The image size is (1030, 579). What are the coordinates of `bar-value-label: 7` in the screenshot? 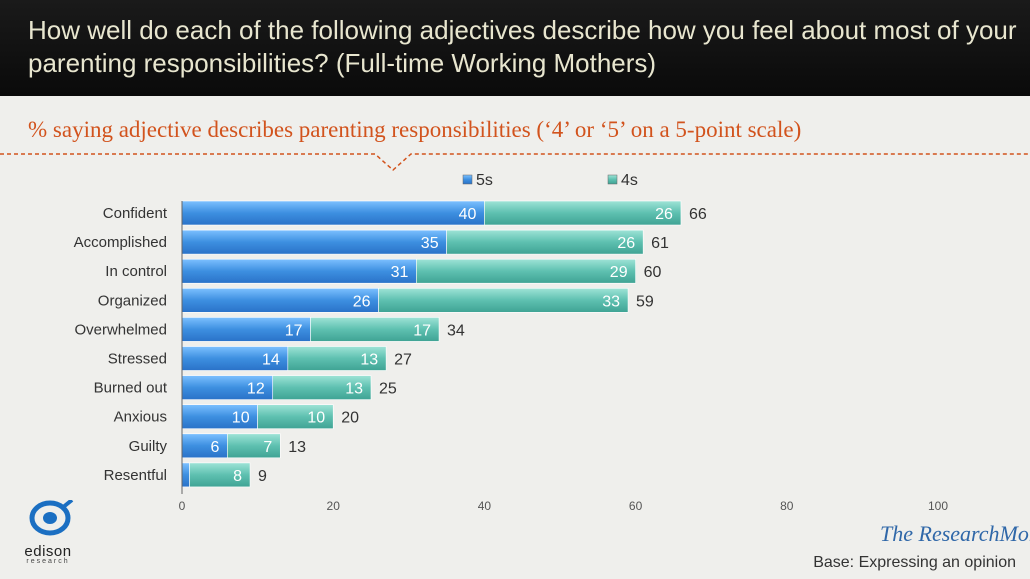 It's located at (267, 447).